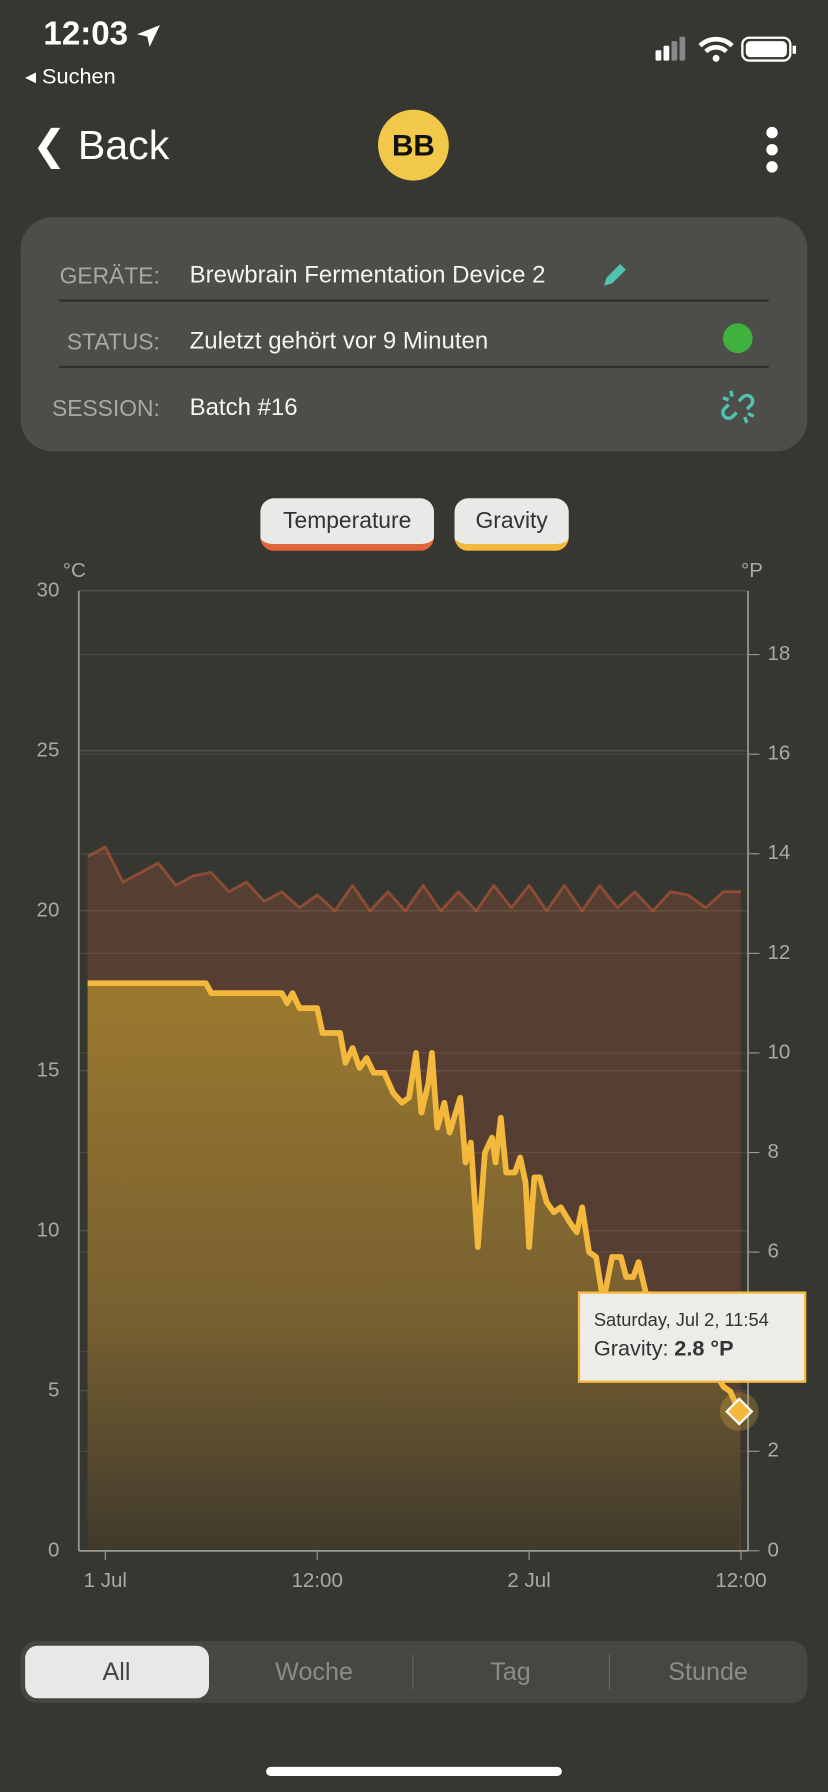 Image resolution: width=828 pixels, height=1792 pixels. What do you see at coordinates (48, 589) in the screenshot?
I see `y-tick-label: 30` at bounding box center [48, 589].